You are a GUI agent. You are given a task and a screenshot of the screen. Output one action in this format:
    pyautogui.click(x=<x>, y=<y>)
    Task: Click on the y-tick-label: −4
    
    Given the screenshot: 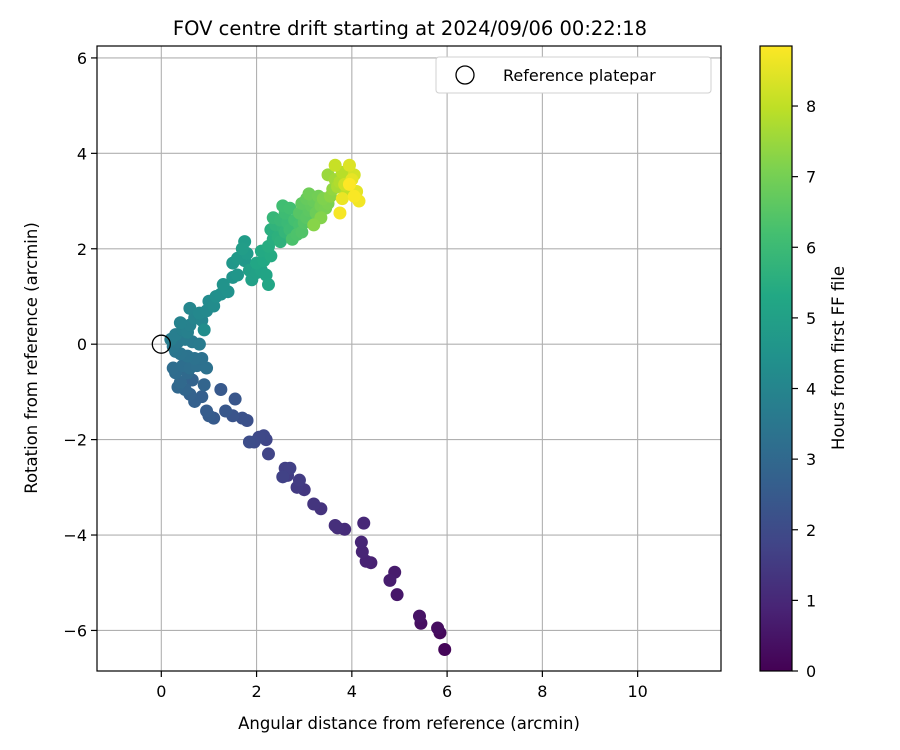 What is the action you would take?
    pyautogui.click(x=75, y=535)
    